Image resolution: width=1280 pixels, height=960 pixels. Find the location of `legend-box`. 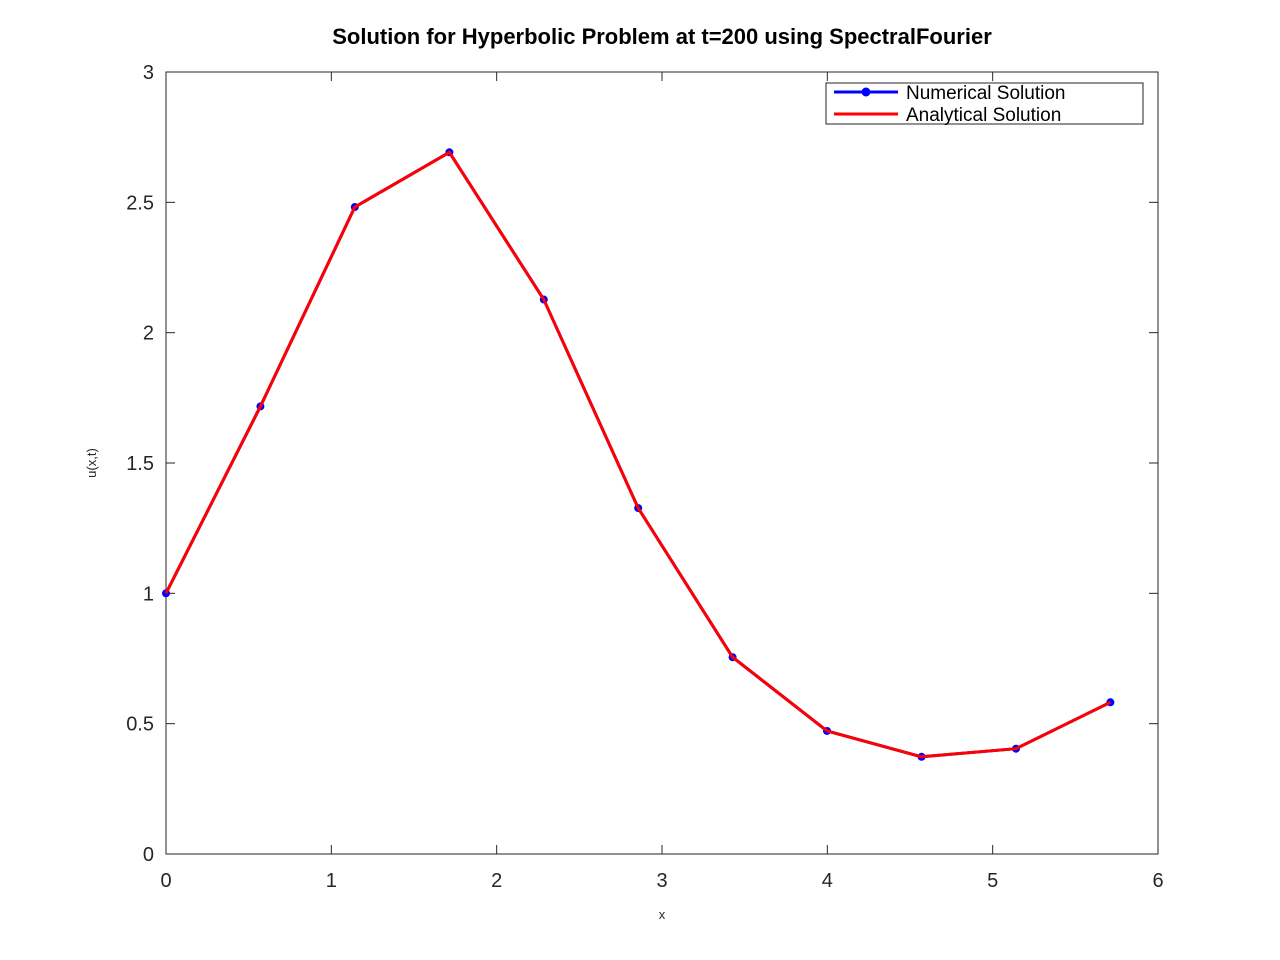

legend-box is located at coordinates (984, 103).